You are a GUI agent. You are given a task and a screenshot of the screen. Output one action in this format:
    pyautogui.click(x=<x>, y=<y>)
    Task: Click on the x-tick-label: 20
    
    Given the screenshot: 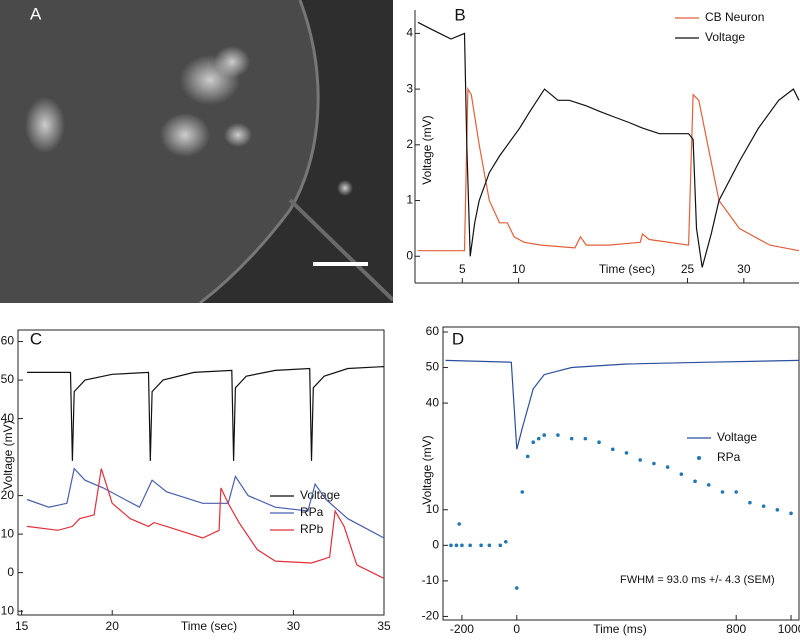 What is the action you would take?
    pyautogui.click(x=113, y=626)
    